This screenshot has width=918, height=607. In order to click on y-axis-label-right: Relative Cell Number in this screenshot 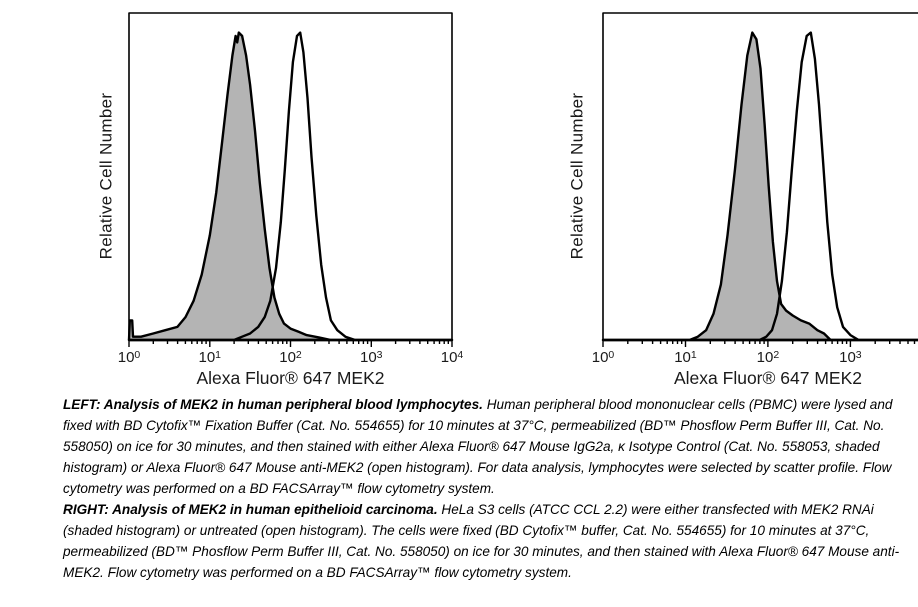, I will do `click(577, 176)`.